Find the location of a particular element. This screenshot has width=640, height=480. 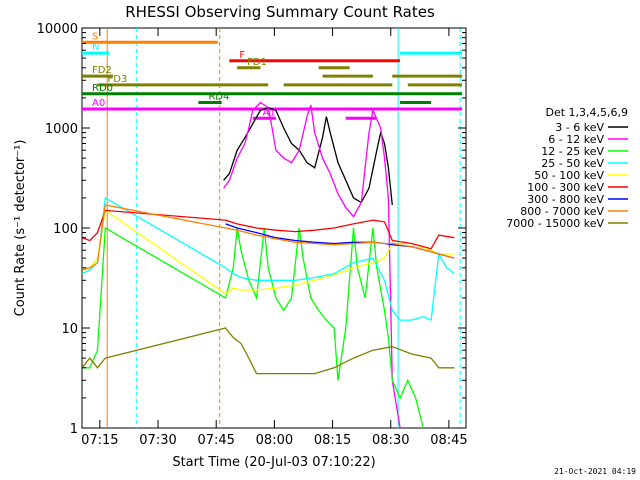

flag-label-s: S is located at coordinates (95, 36).